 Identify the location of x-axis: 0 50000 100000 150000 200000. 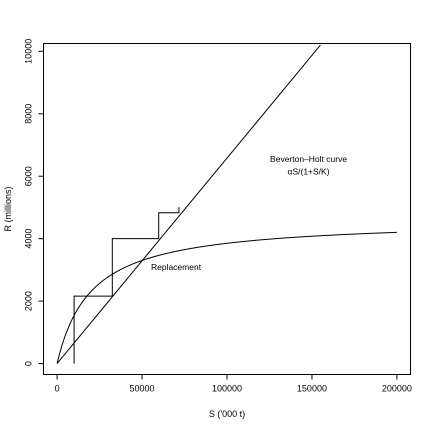
(233, 384).